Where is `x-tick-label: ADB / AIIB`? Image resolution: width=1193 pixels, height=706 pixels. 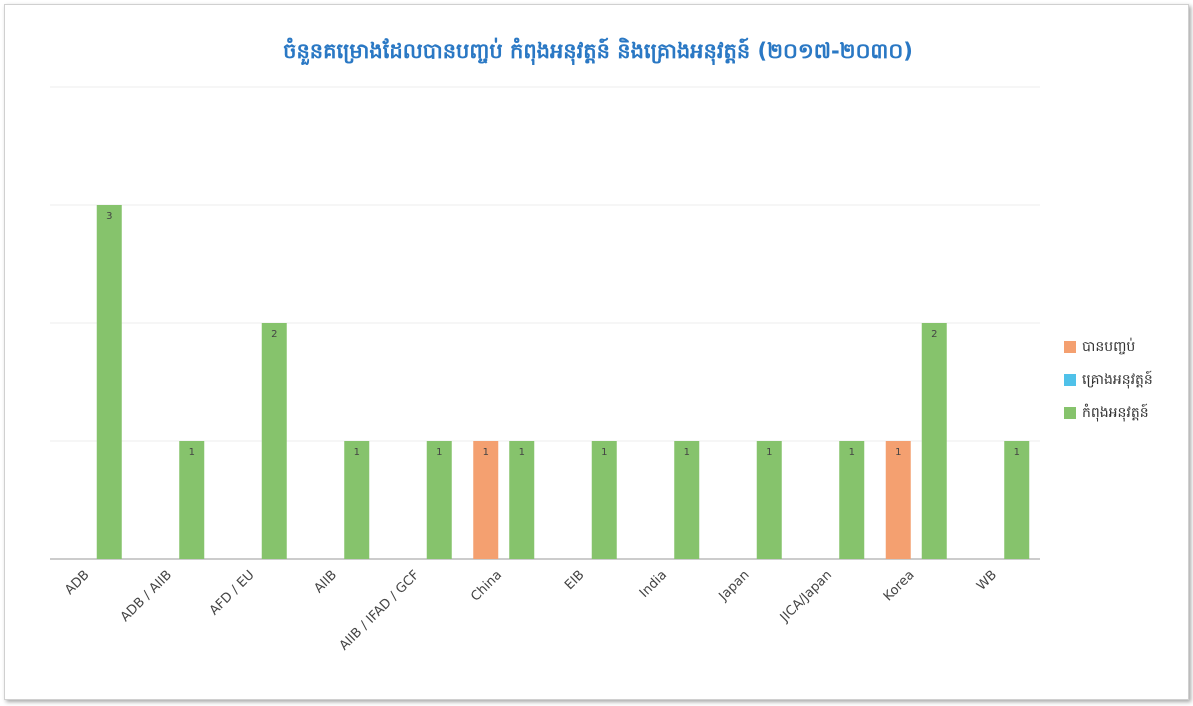
x-tick-label: ADB / AIIB is located at coordinates (146, 596).